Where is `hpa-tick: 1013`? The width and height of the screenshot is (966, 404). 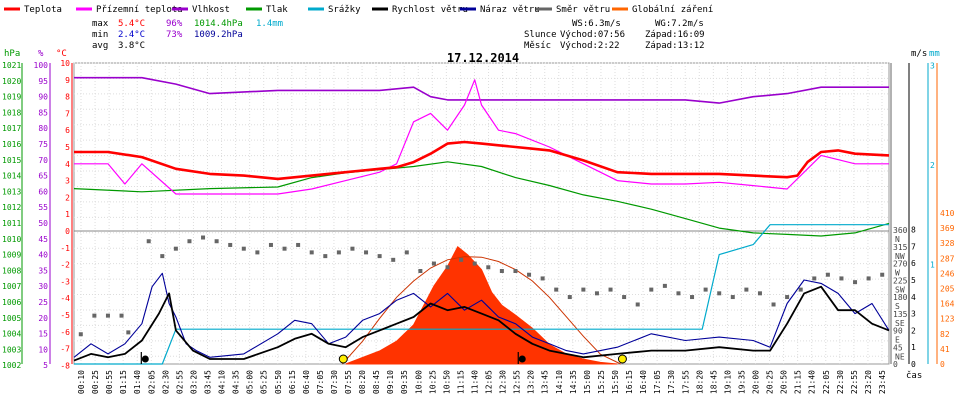 hpa-tick: 1013 is located at coordinates (11, 191).